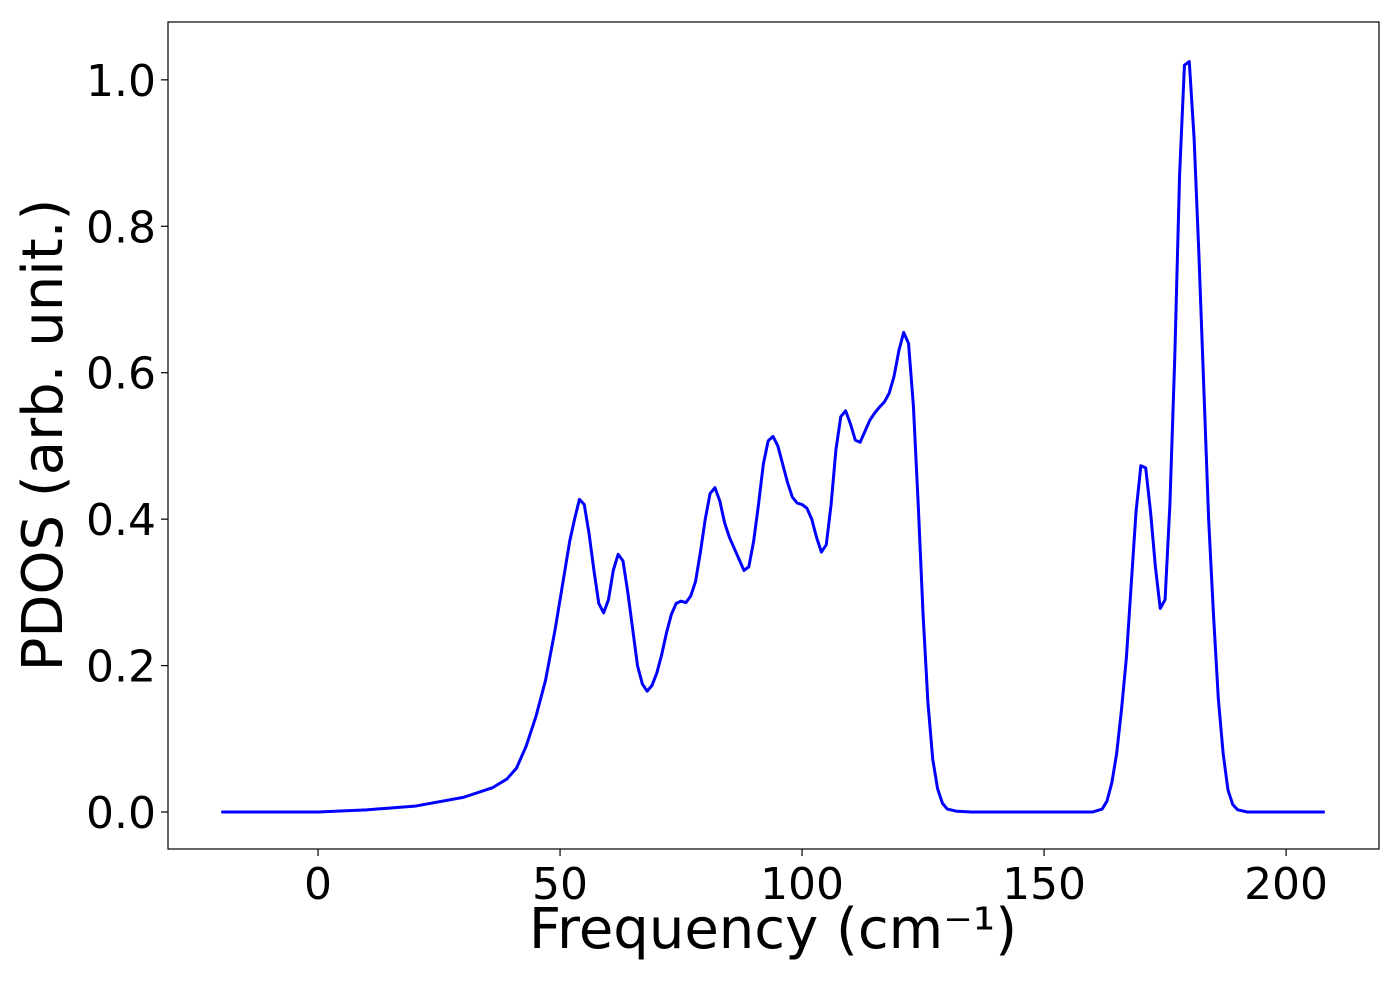 The height and width of the screenshot is (1000, 1400). Describe the element at coordinates (43, 435) in the screenshot. I see `y-axis-label: PDOS (arb. unit.)` at that location.